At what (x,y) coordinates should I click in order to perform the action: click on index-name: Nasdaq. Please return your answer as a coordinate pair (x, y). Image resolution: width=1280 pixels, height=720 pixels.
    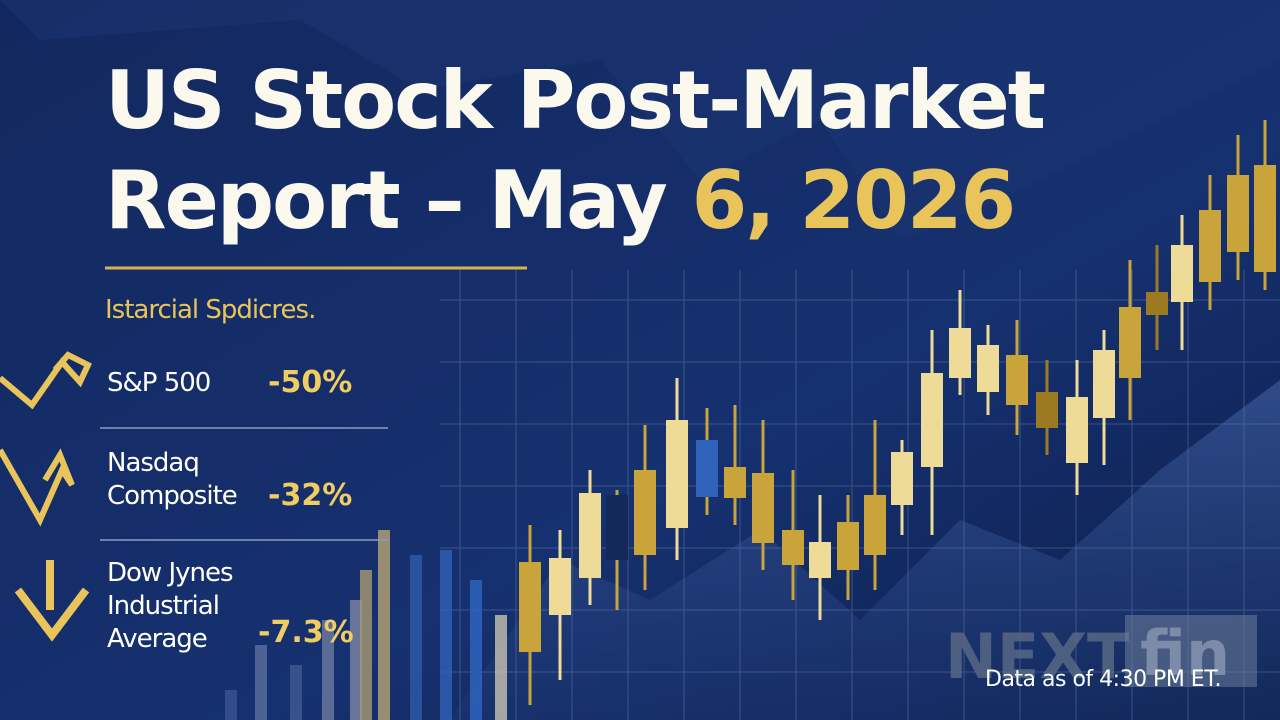
    Looking at the image, I should click on (153, 463).